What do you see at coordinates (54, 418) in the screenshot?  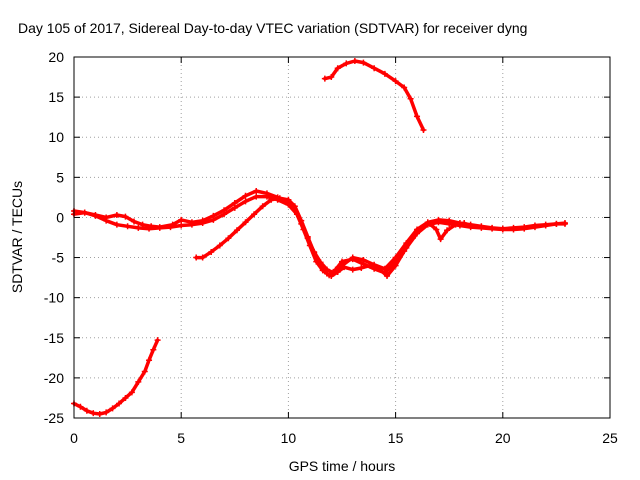 I see `y-tick-label: -25` at bounding box center [54, 418].